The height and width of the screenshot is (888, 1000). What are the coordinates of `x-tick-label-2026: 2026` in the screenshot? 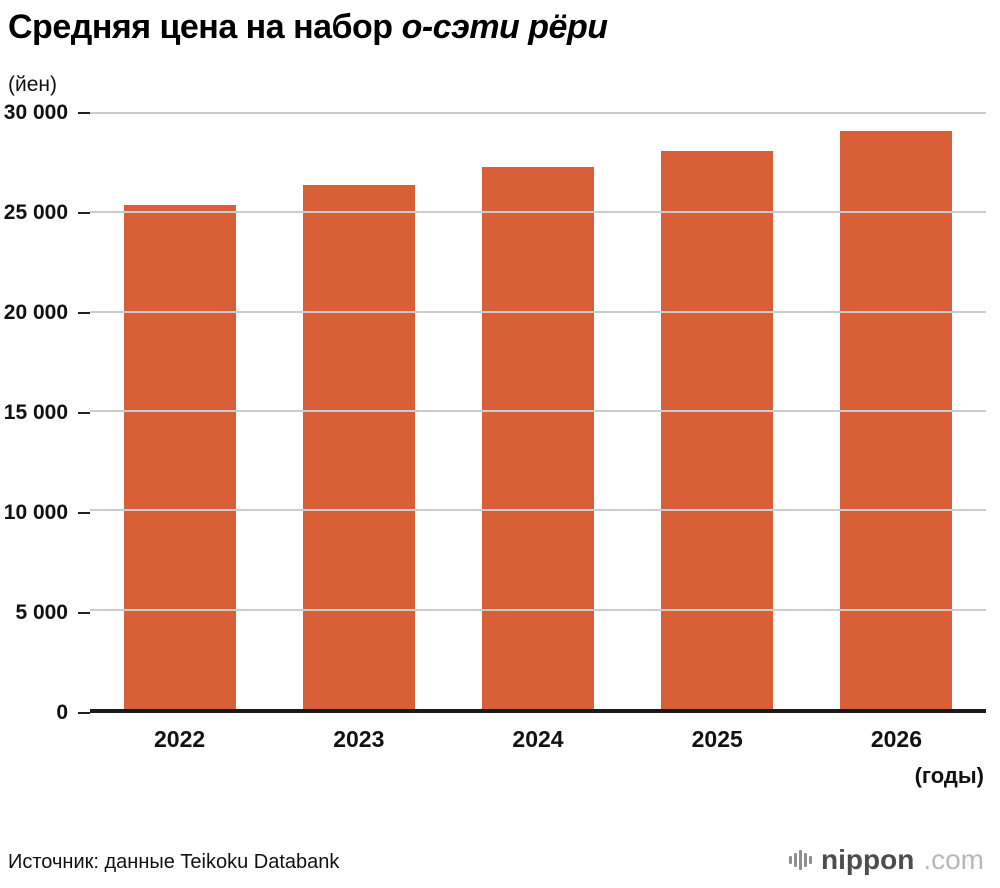 It's located at (896, 739).